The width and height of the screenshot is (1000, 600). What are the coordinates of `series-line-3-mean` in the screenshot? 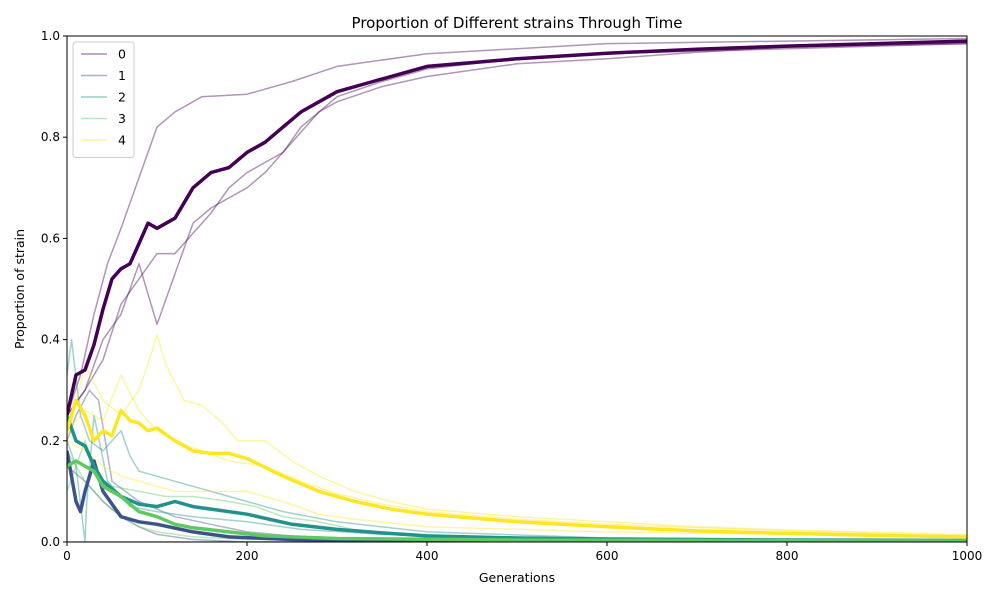 It's located at (517, 500).